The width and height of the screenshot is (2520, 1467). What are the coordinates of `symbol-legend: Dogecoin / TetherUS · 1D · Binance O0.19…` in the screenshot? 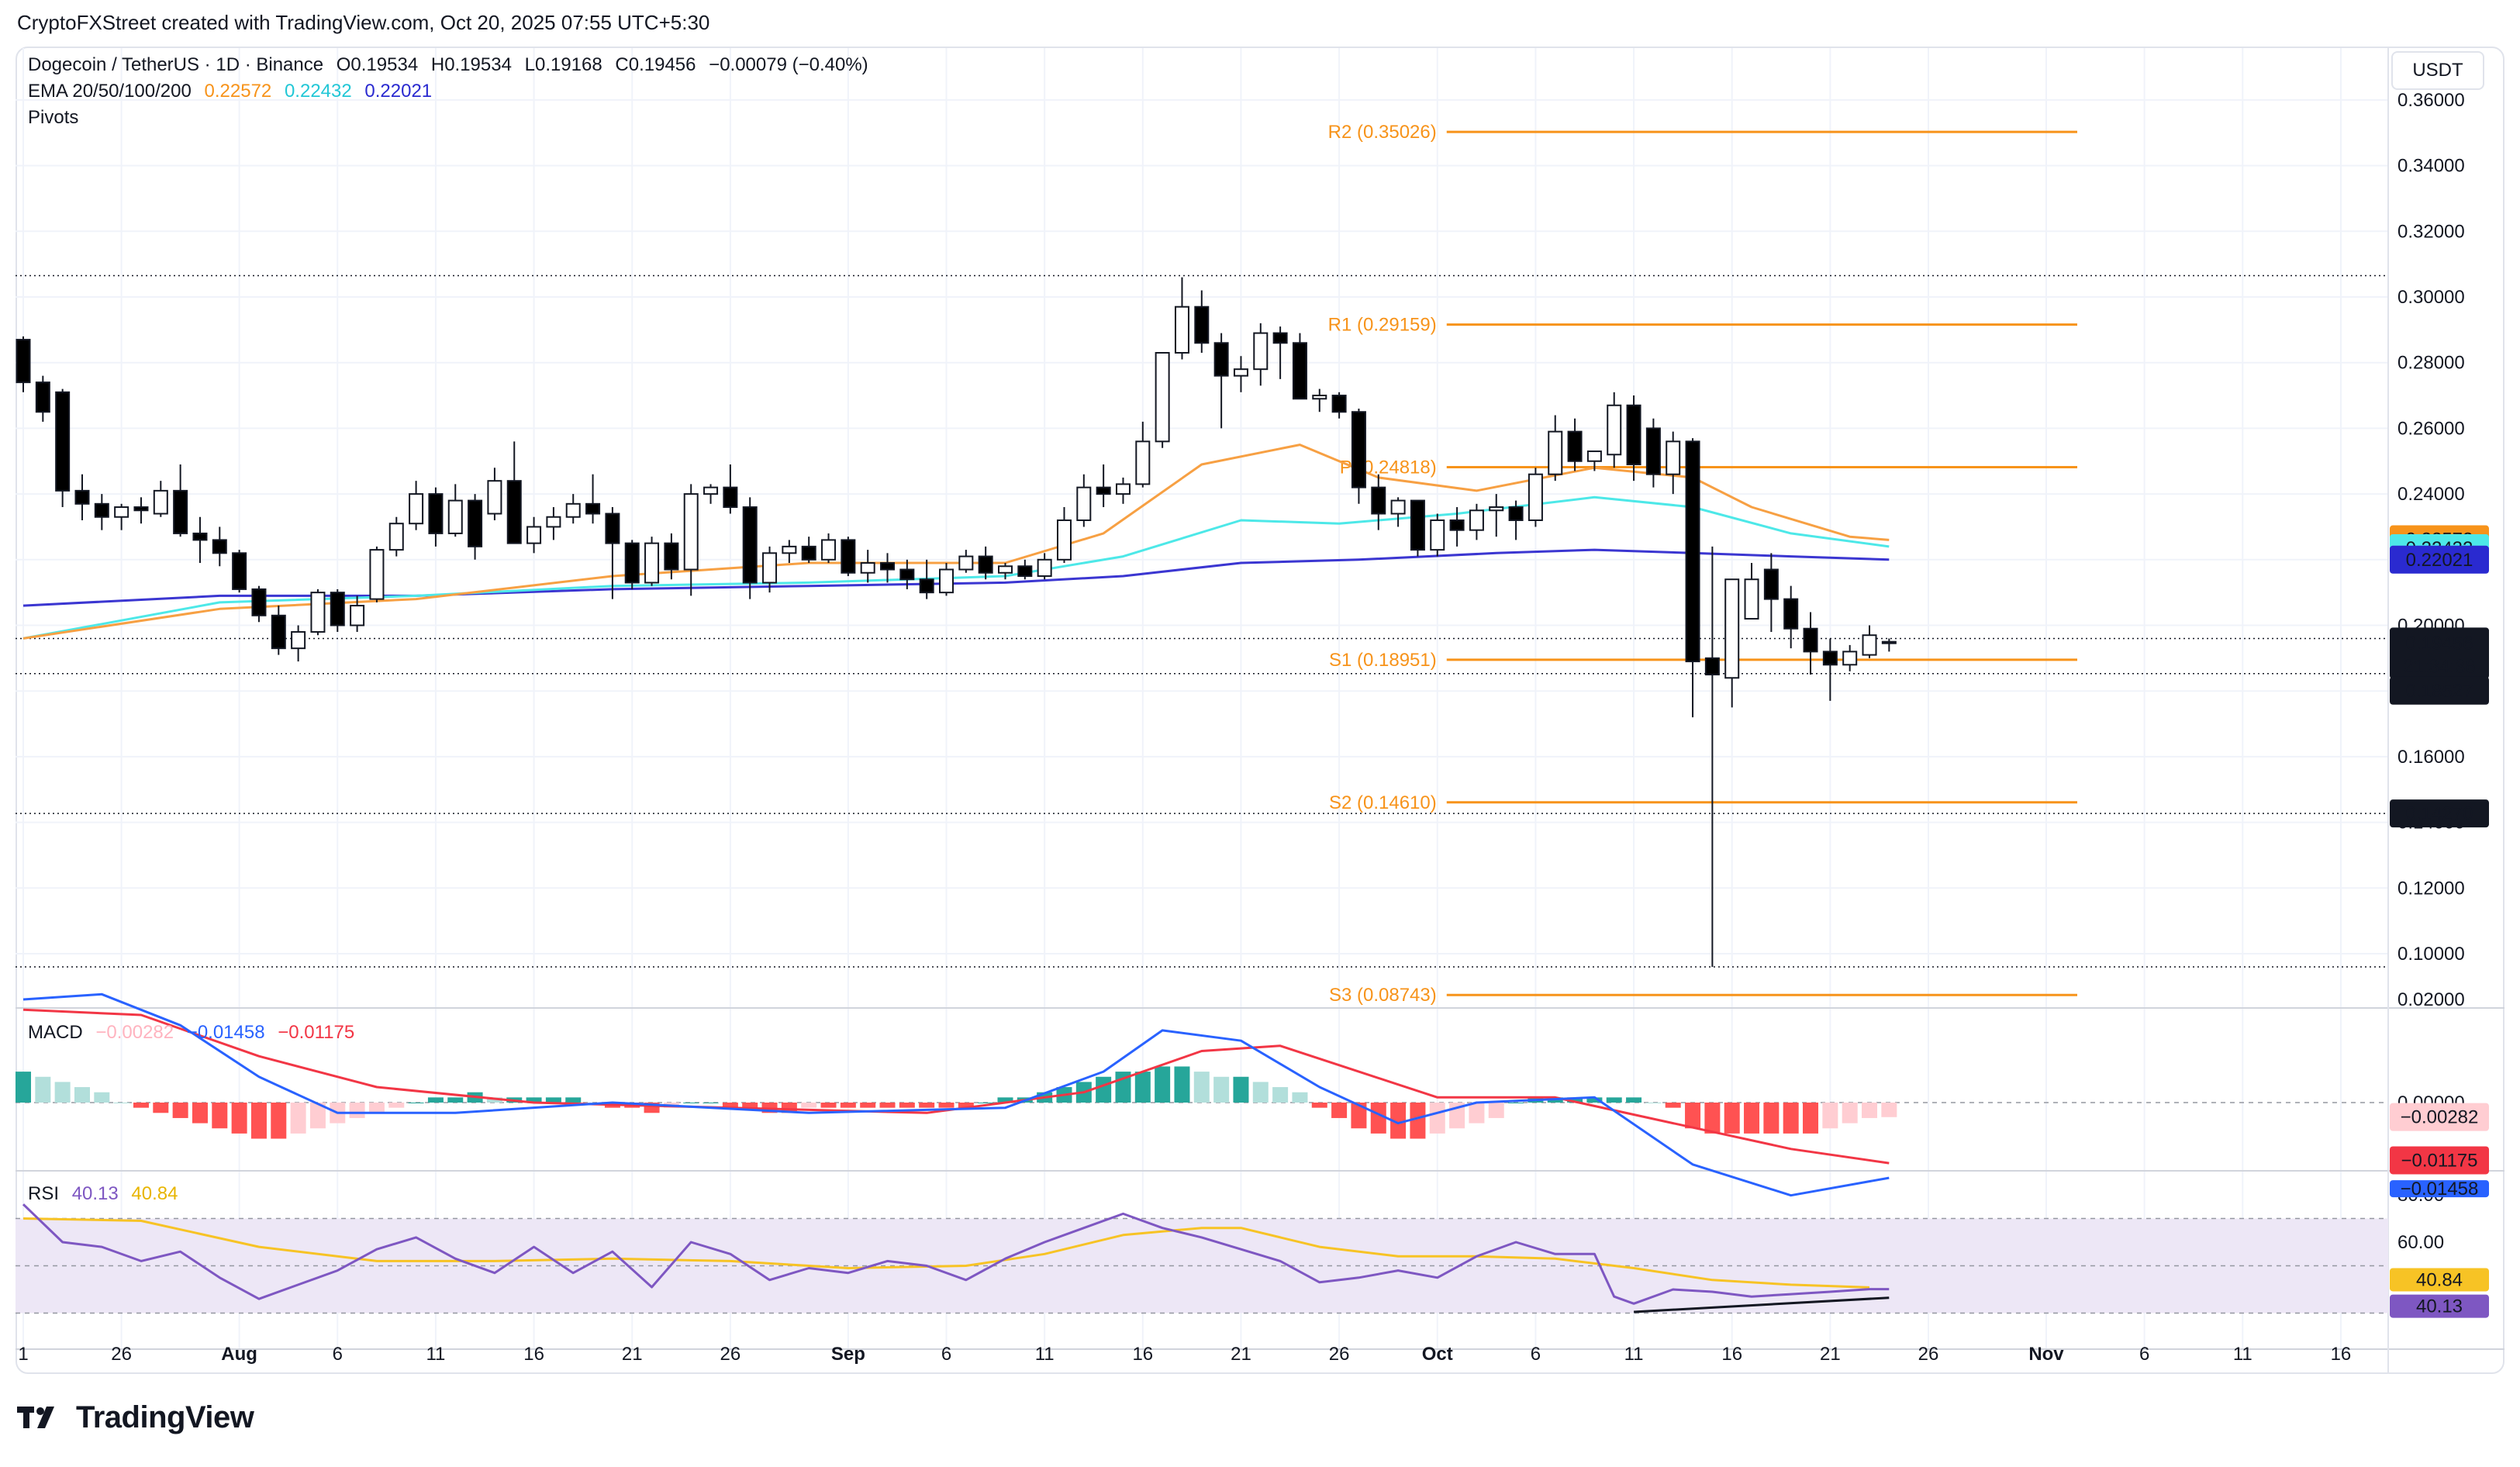 It's located at (452, 65).